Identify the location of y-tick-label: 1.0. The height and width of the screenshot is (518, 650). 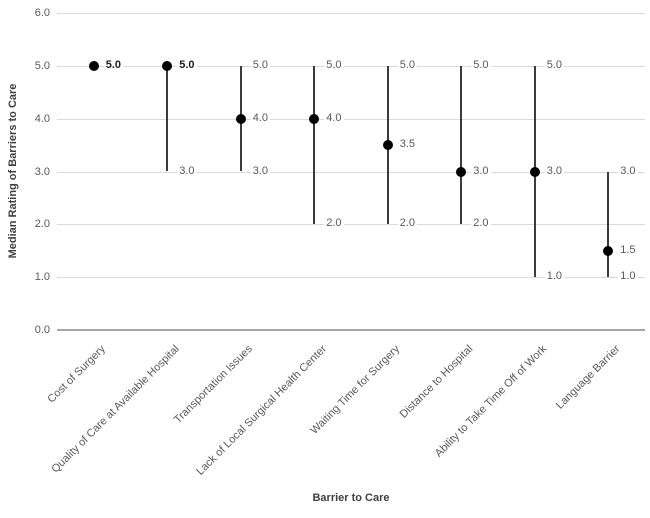
(42, 277).